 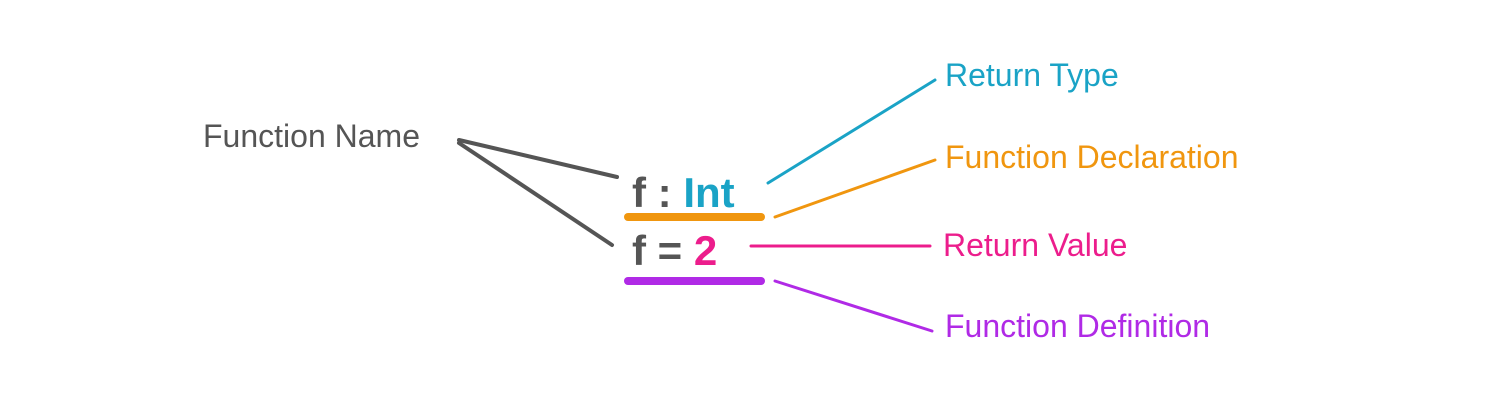 I want to click on connector-return-type, so click(x=851, y=131).